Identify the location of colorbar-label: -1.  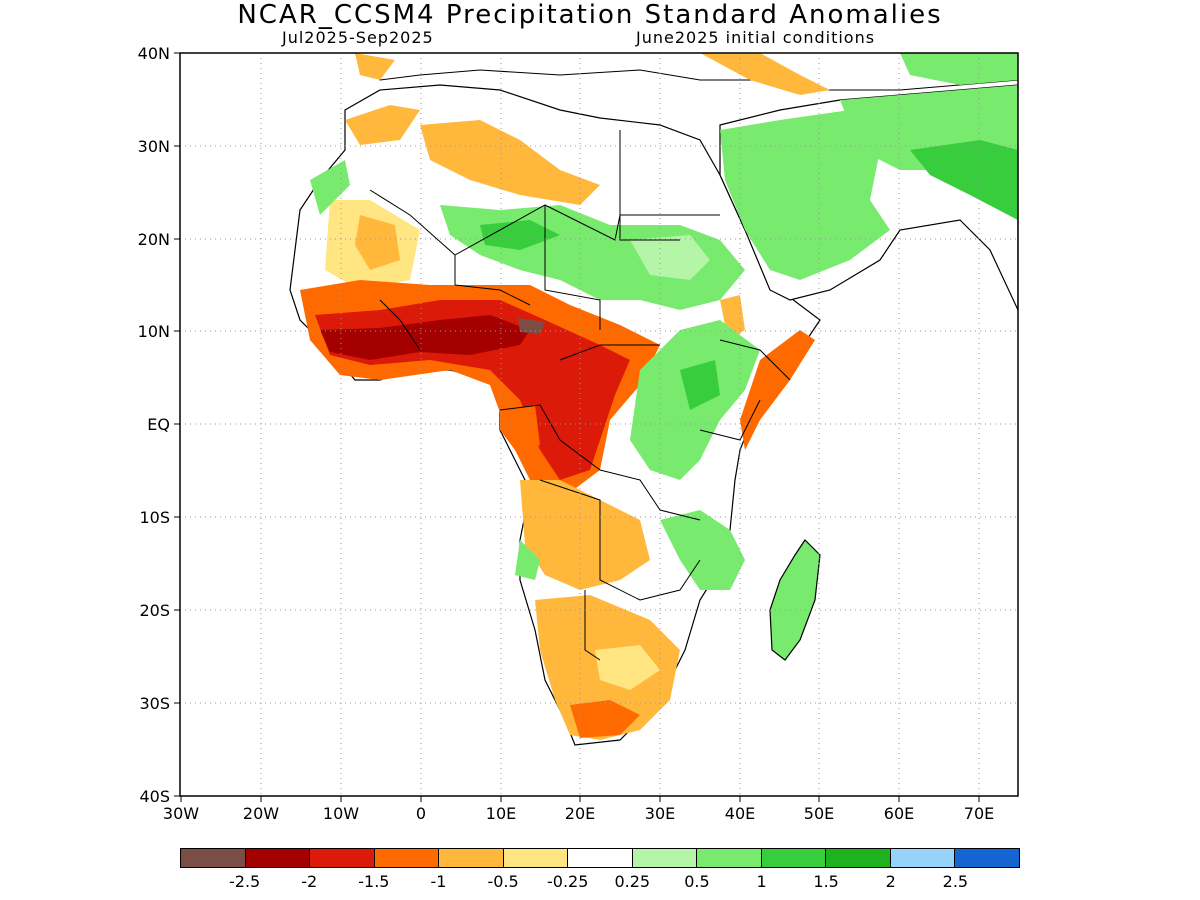
(438, 881).